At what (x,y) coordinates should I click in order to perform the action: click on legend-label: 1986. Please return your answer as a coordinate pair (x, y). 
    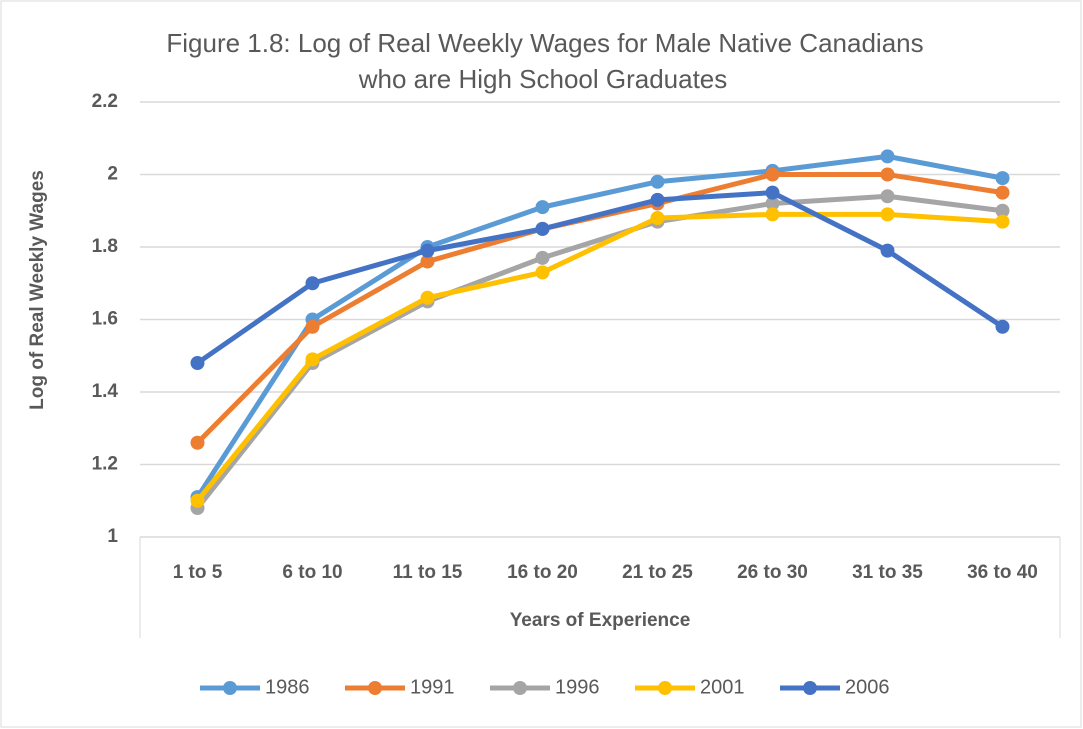
    Looking at the image, I should click on (287, 687).